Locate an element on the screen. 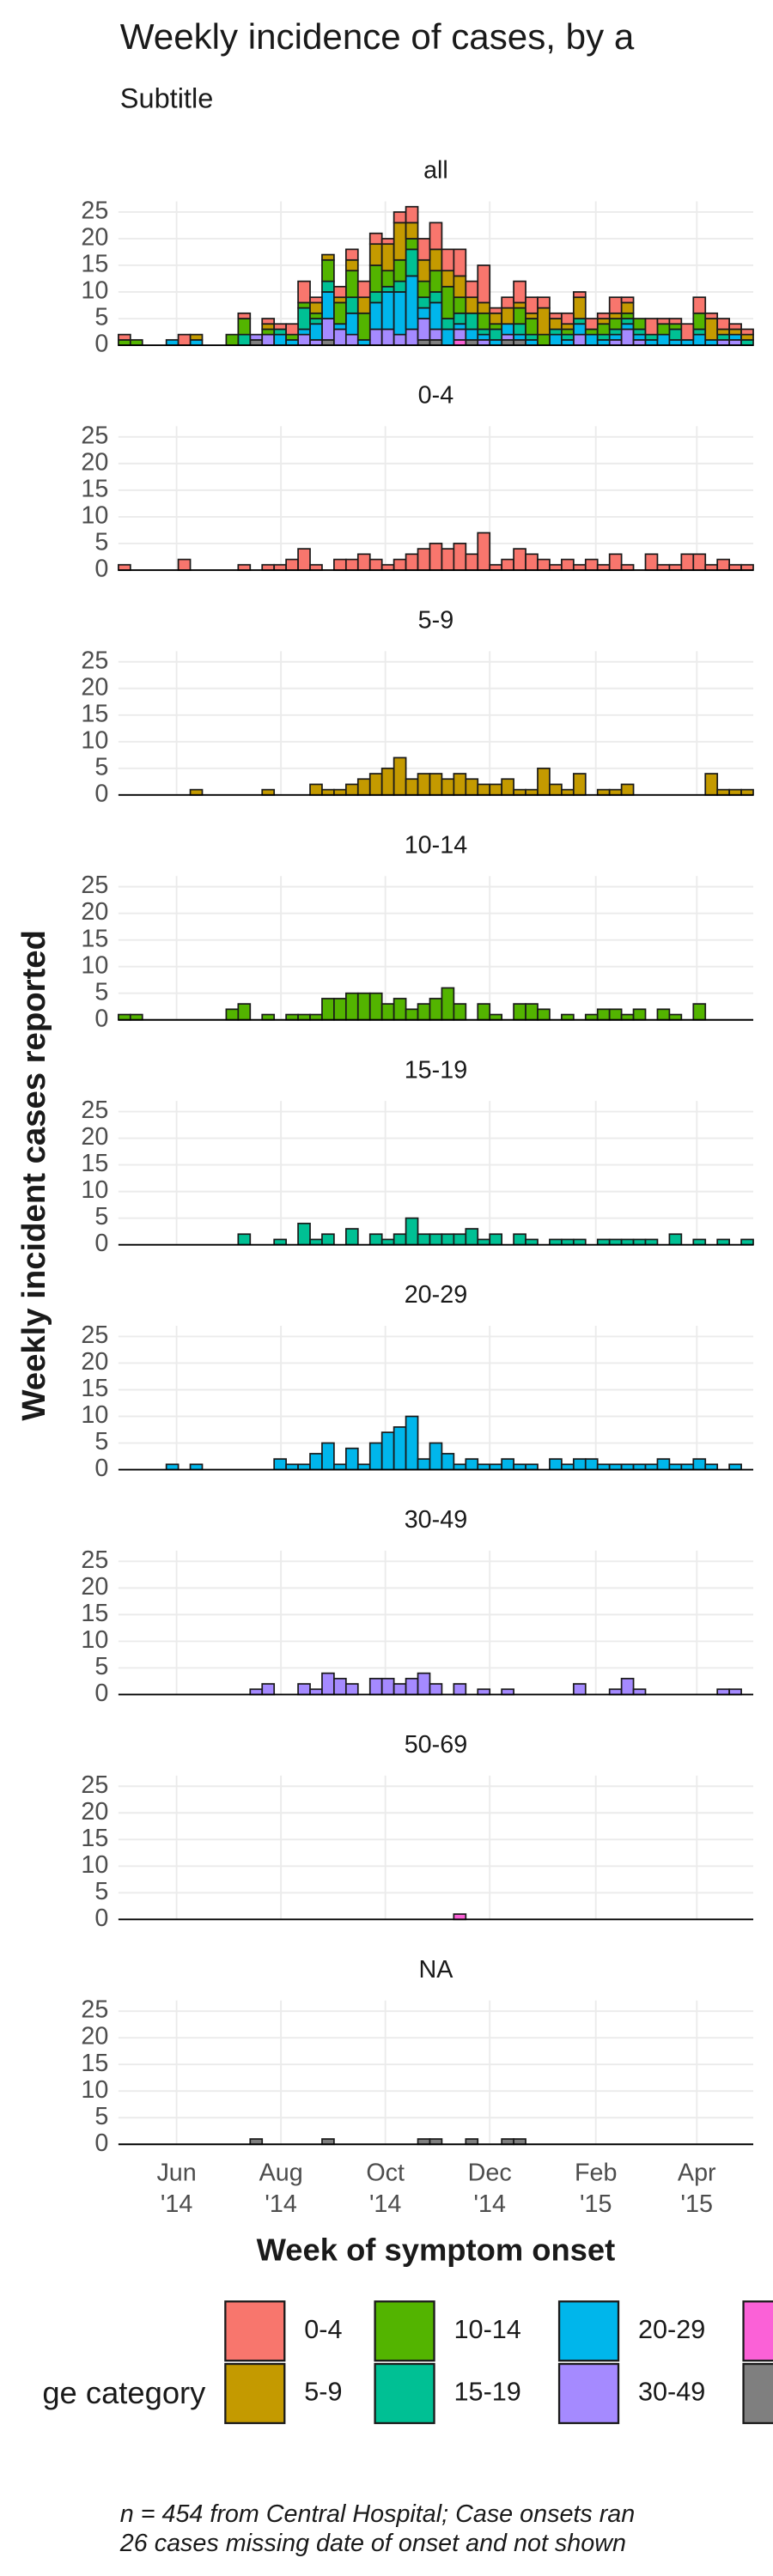 The height and width of the screenshot is (2576, 773). legend-label: 30-49 is located at coordinates (671, 2392).